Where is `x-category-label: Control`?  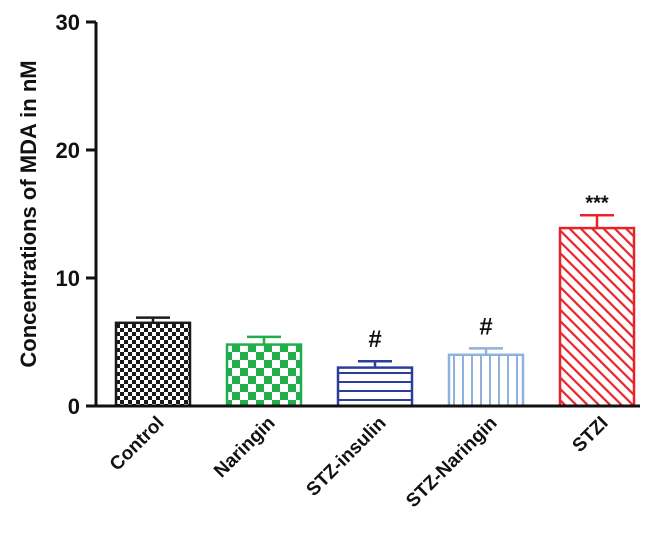
x-category-label: Control is located at coordinates (137, 444).